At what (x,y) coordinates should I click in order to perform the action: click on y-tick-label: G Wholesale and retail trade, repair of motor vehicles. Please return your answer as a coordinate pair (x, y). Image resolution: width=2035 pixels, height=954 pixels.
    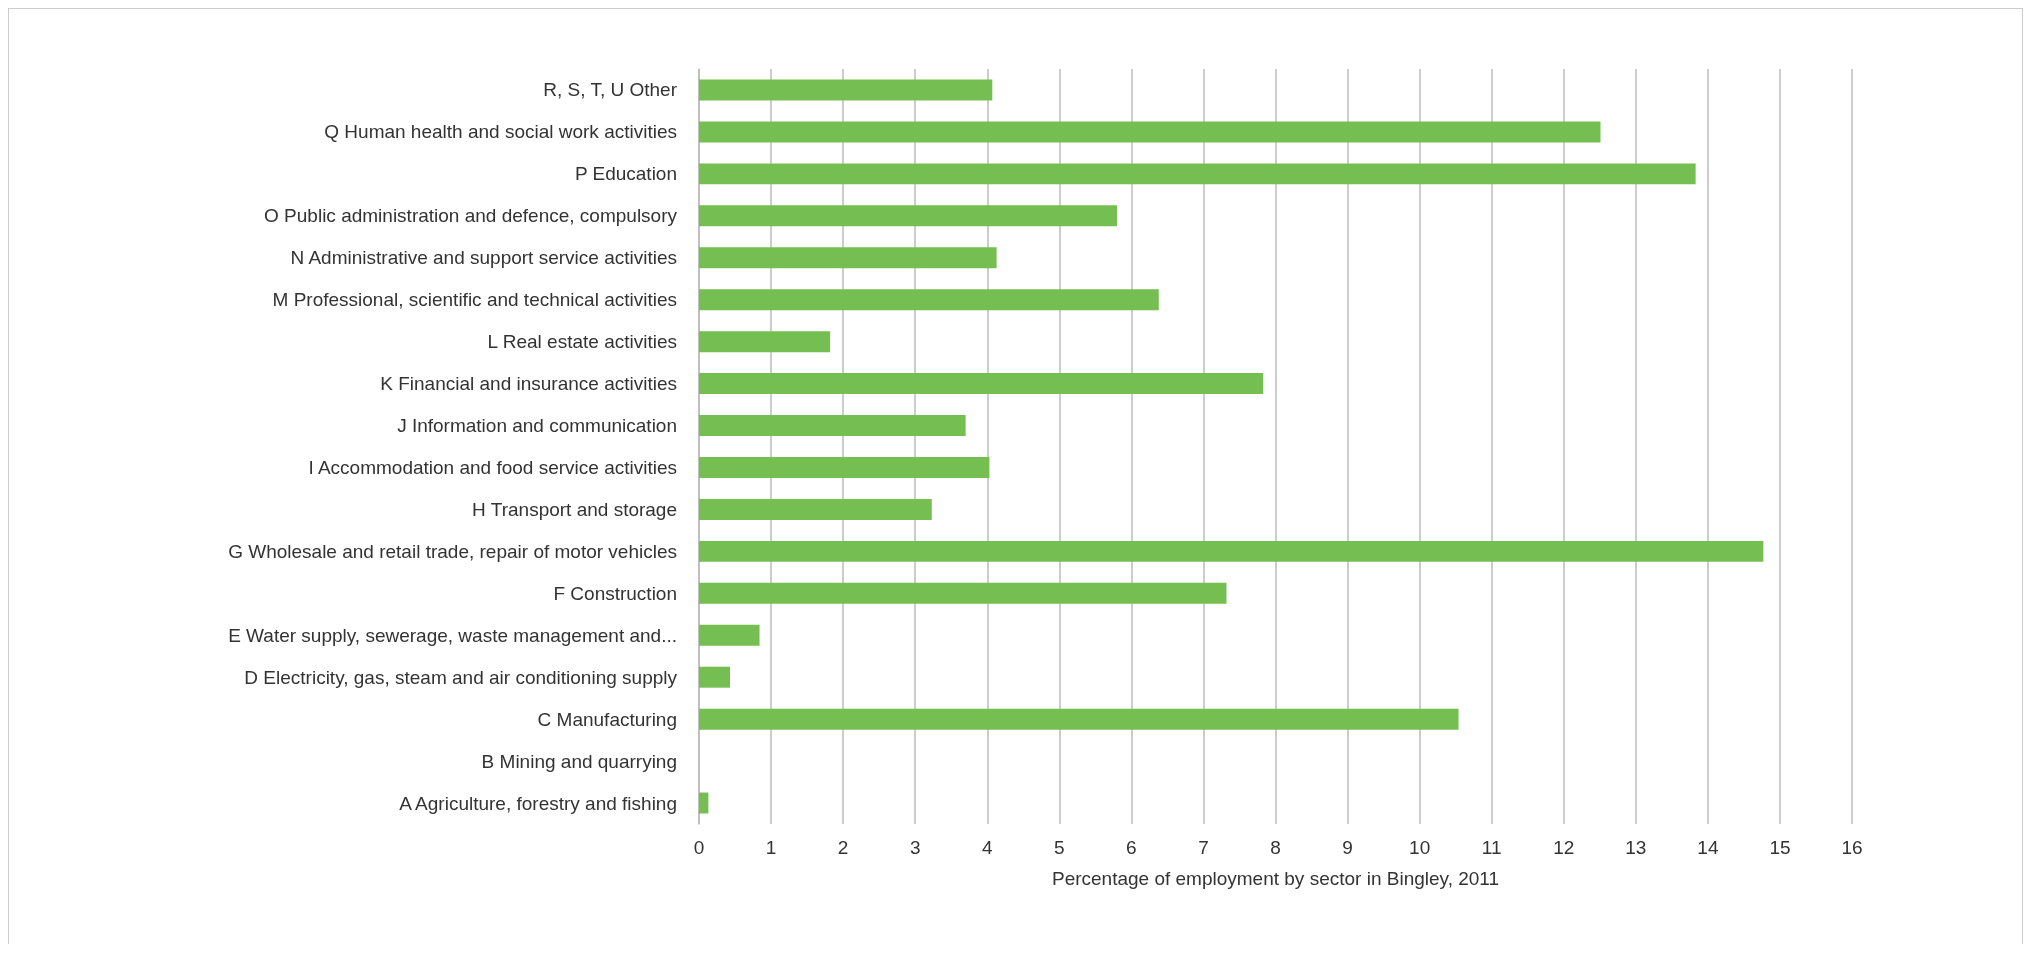
    Looking at the image, I should click on (452, 551).